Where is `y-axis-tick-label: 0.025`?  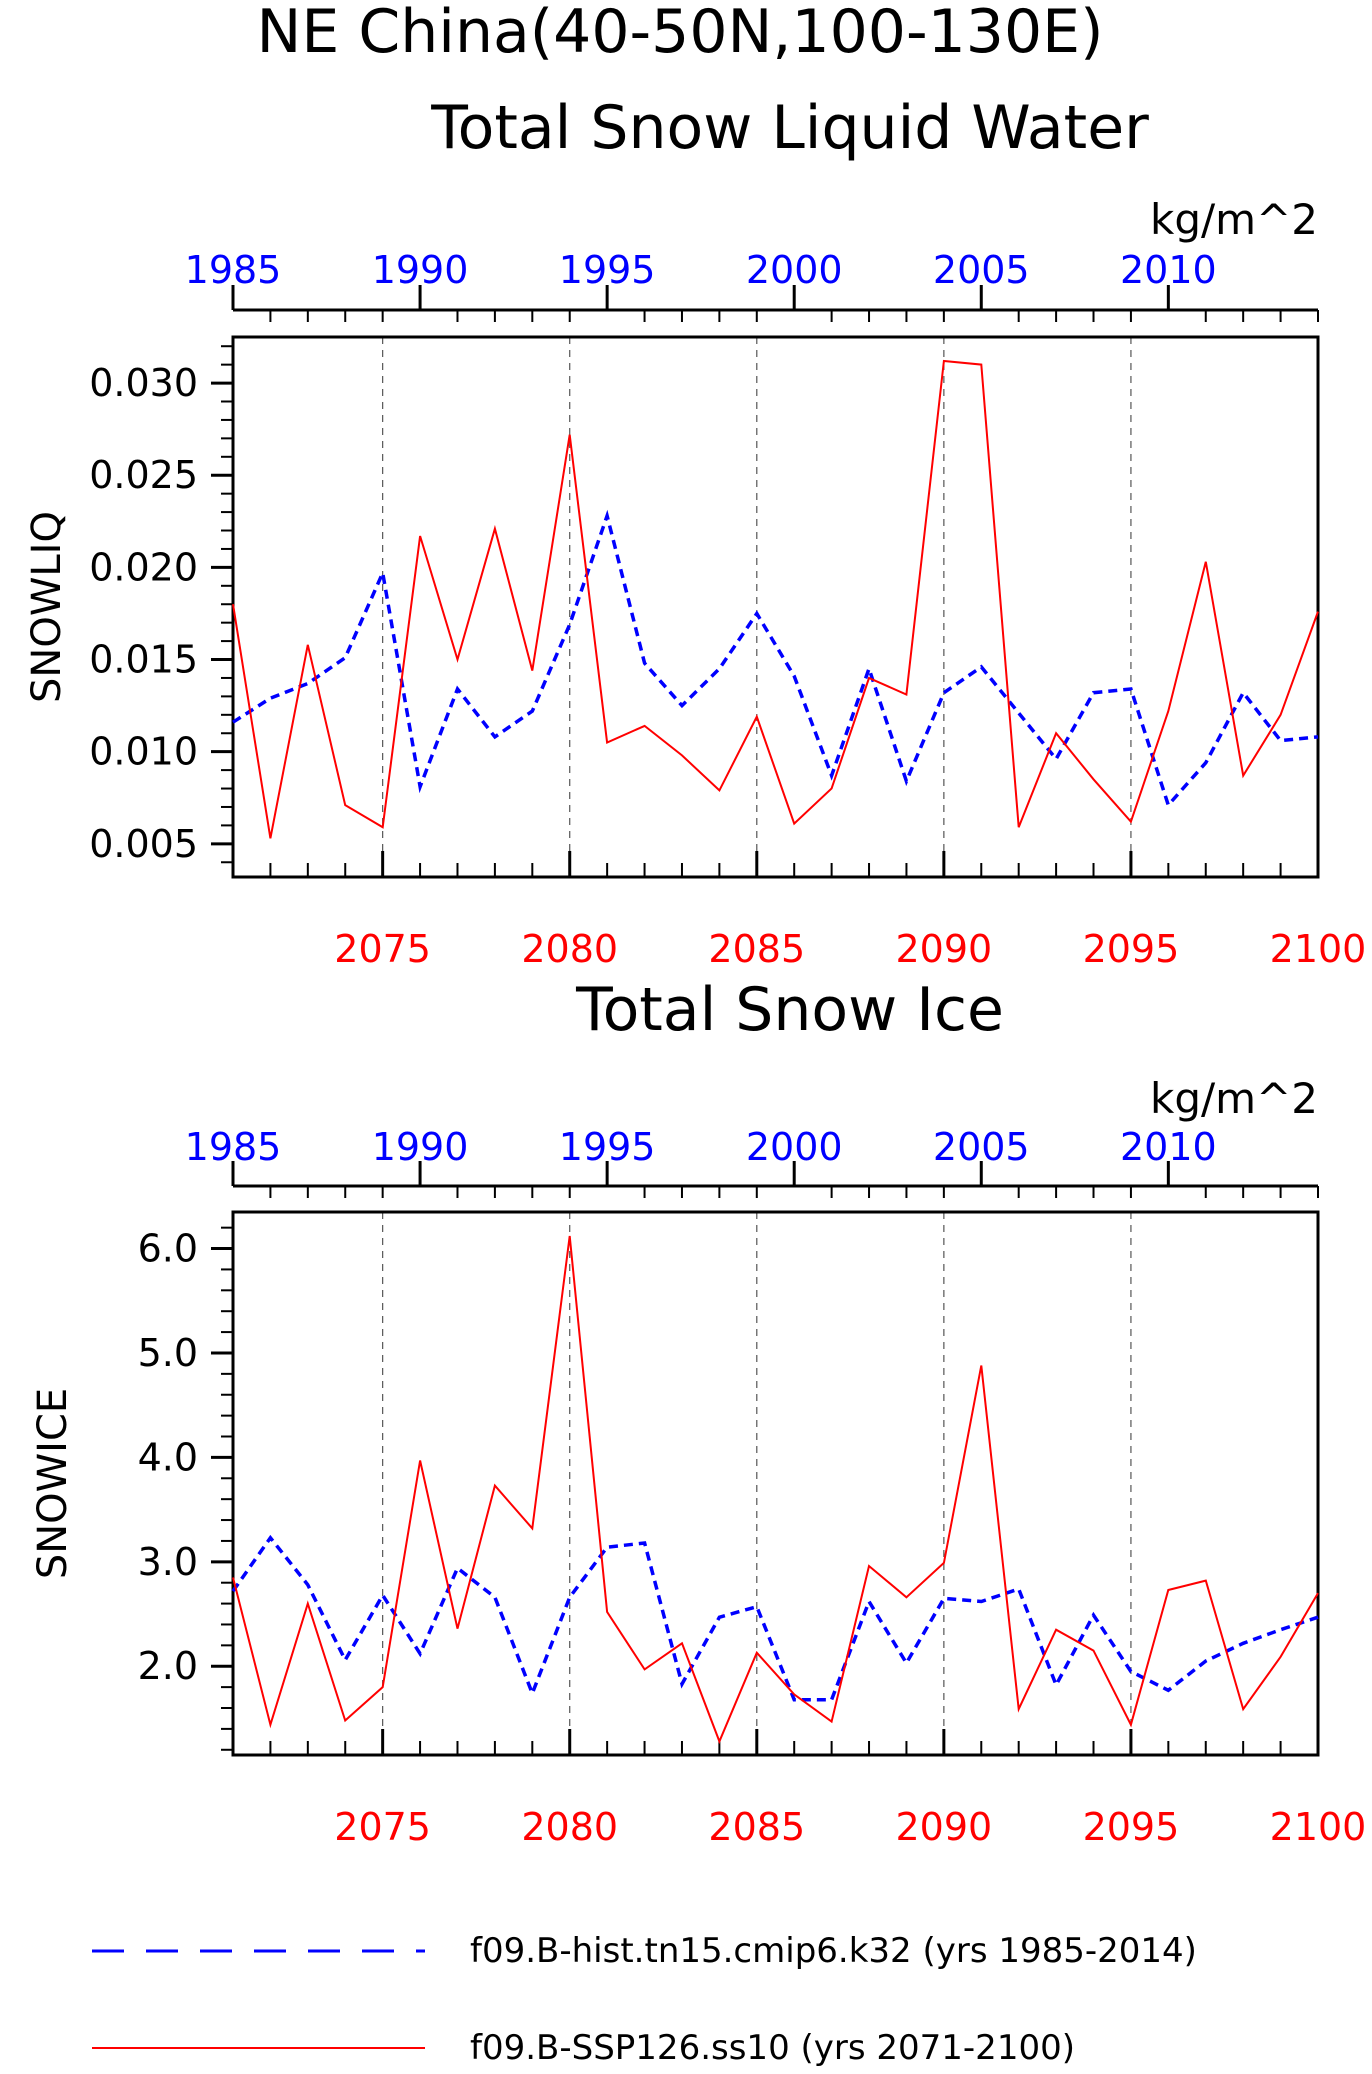 y-axis-tick-label: 0.025 is located at coordinates (143, 475).